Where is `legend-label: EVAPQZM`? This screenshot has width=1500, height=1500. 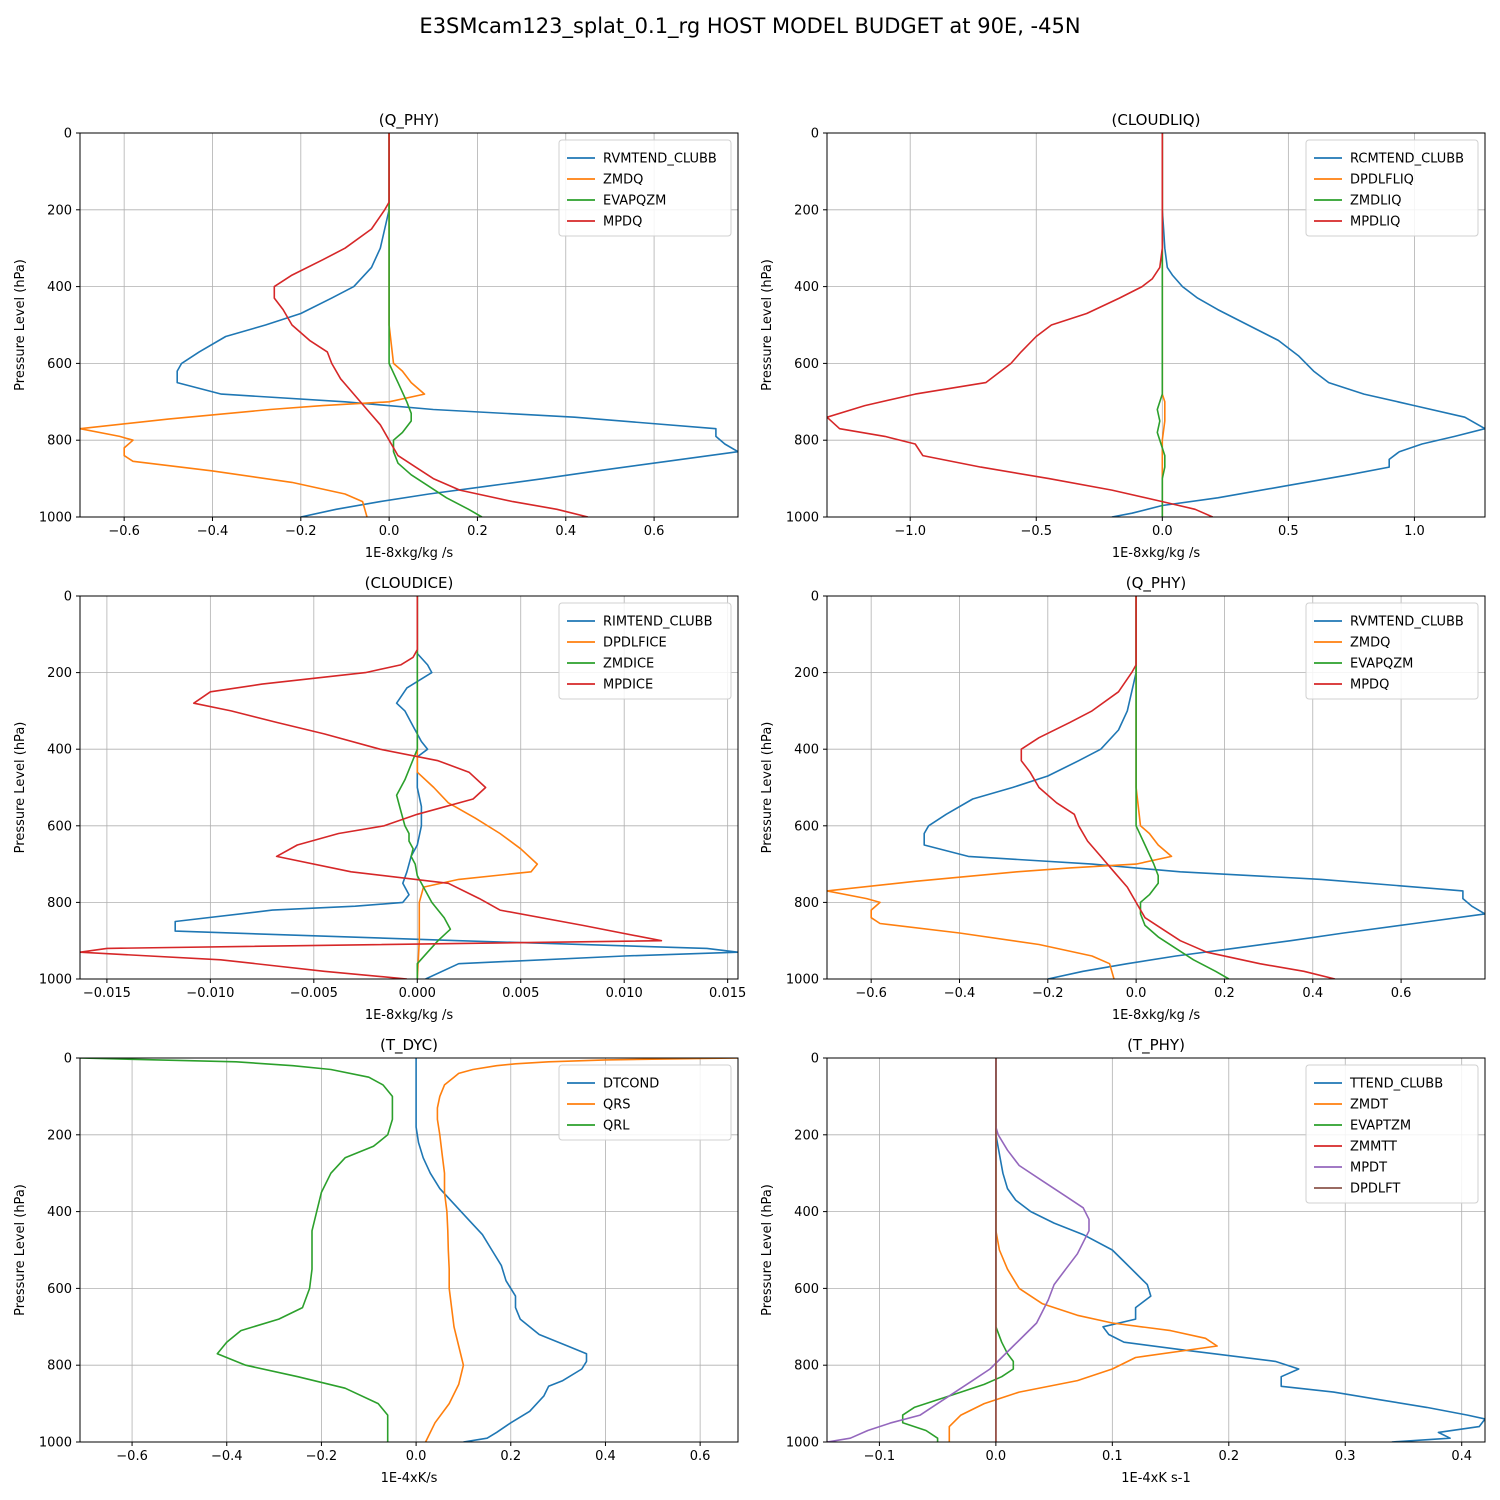
legend-label: EVAPQZM is located at coordinates (634, 201).